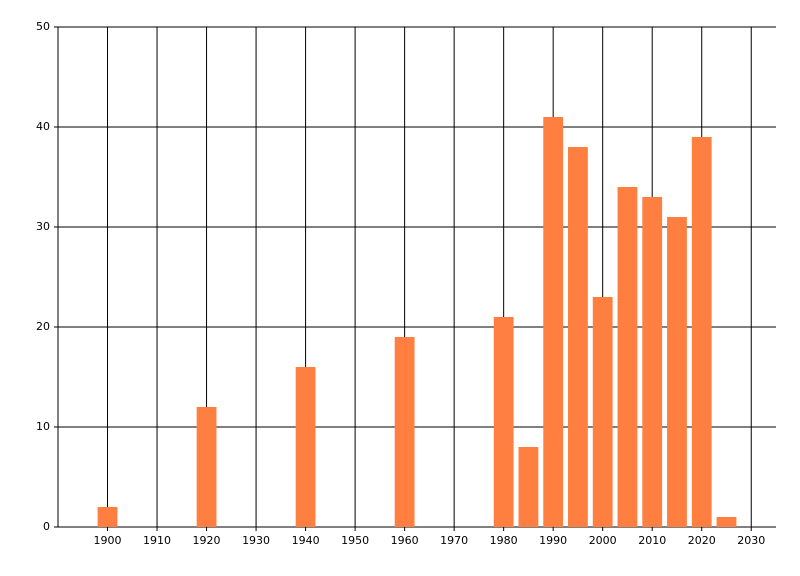 The height and width of the screenshot is (576, 800). Describe the element at coordinates (454, 540) in the screenshot. I see `x-tick-label: 1970` at that location.